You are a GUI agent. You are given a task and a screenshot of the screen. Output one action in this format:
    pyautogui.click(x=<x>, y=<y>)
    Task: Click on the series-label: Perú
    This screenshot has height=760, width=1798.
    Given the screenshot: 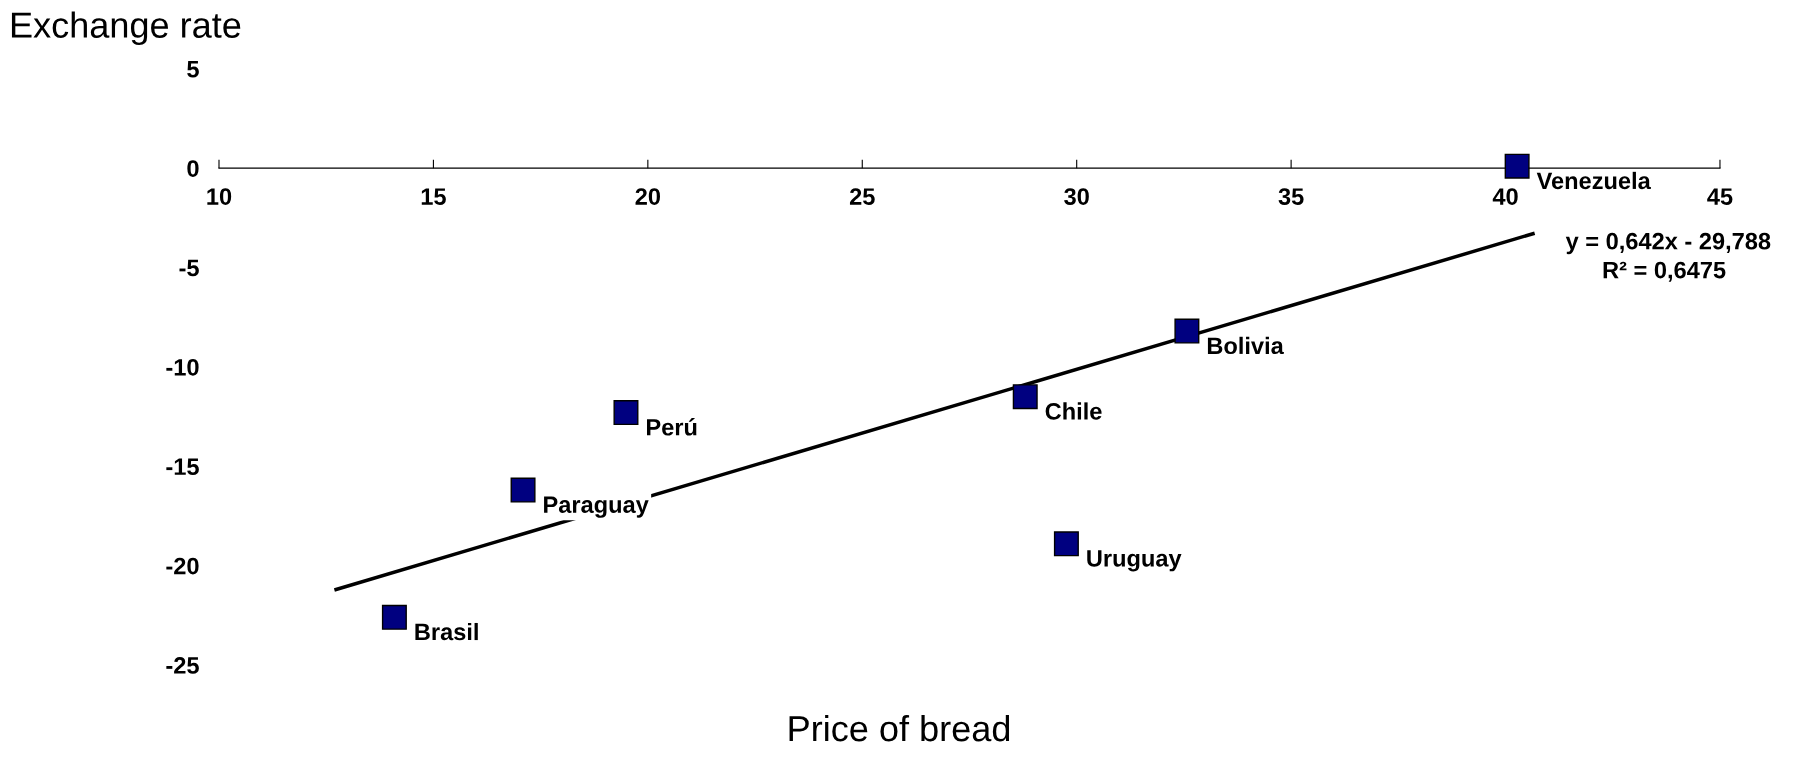 What is the action you would take?
    pyautogui.click(x=672, y=427)
    